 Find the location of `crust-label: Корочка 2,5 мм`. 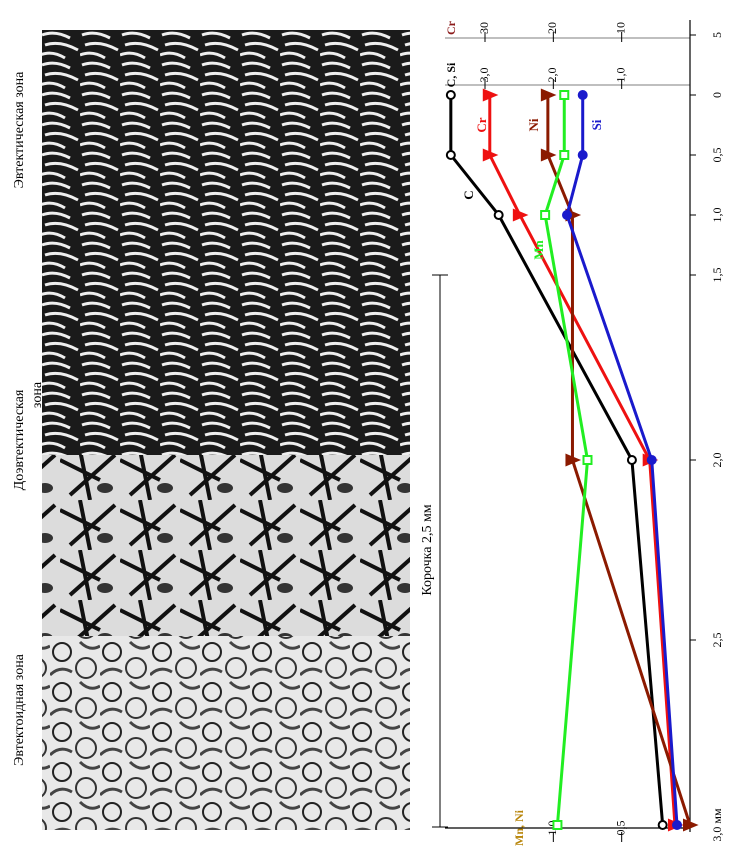

crust-label: Корочка 2,5 мм is located at coordinates (427, 549).